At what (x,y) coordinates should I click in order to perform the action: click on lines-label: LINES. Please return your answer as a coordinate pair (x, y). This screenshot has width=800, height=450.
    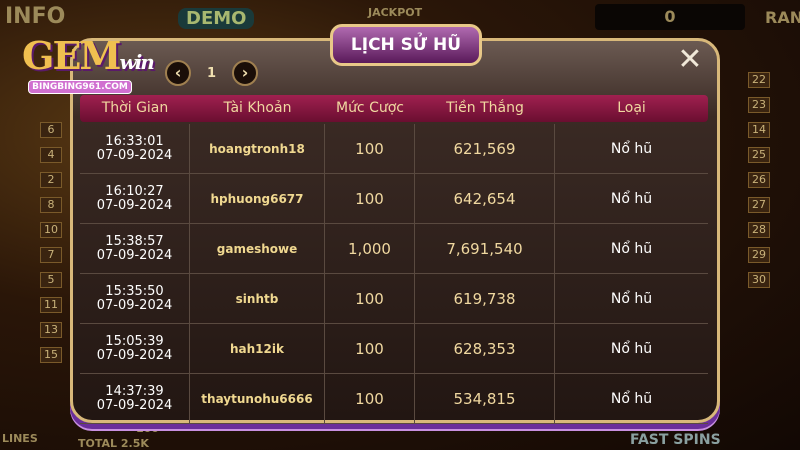
    Looking at the image, I should click on (20, 438).